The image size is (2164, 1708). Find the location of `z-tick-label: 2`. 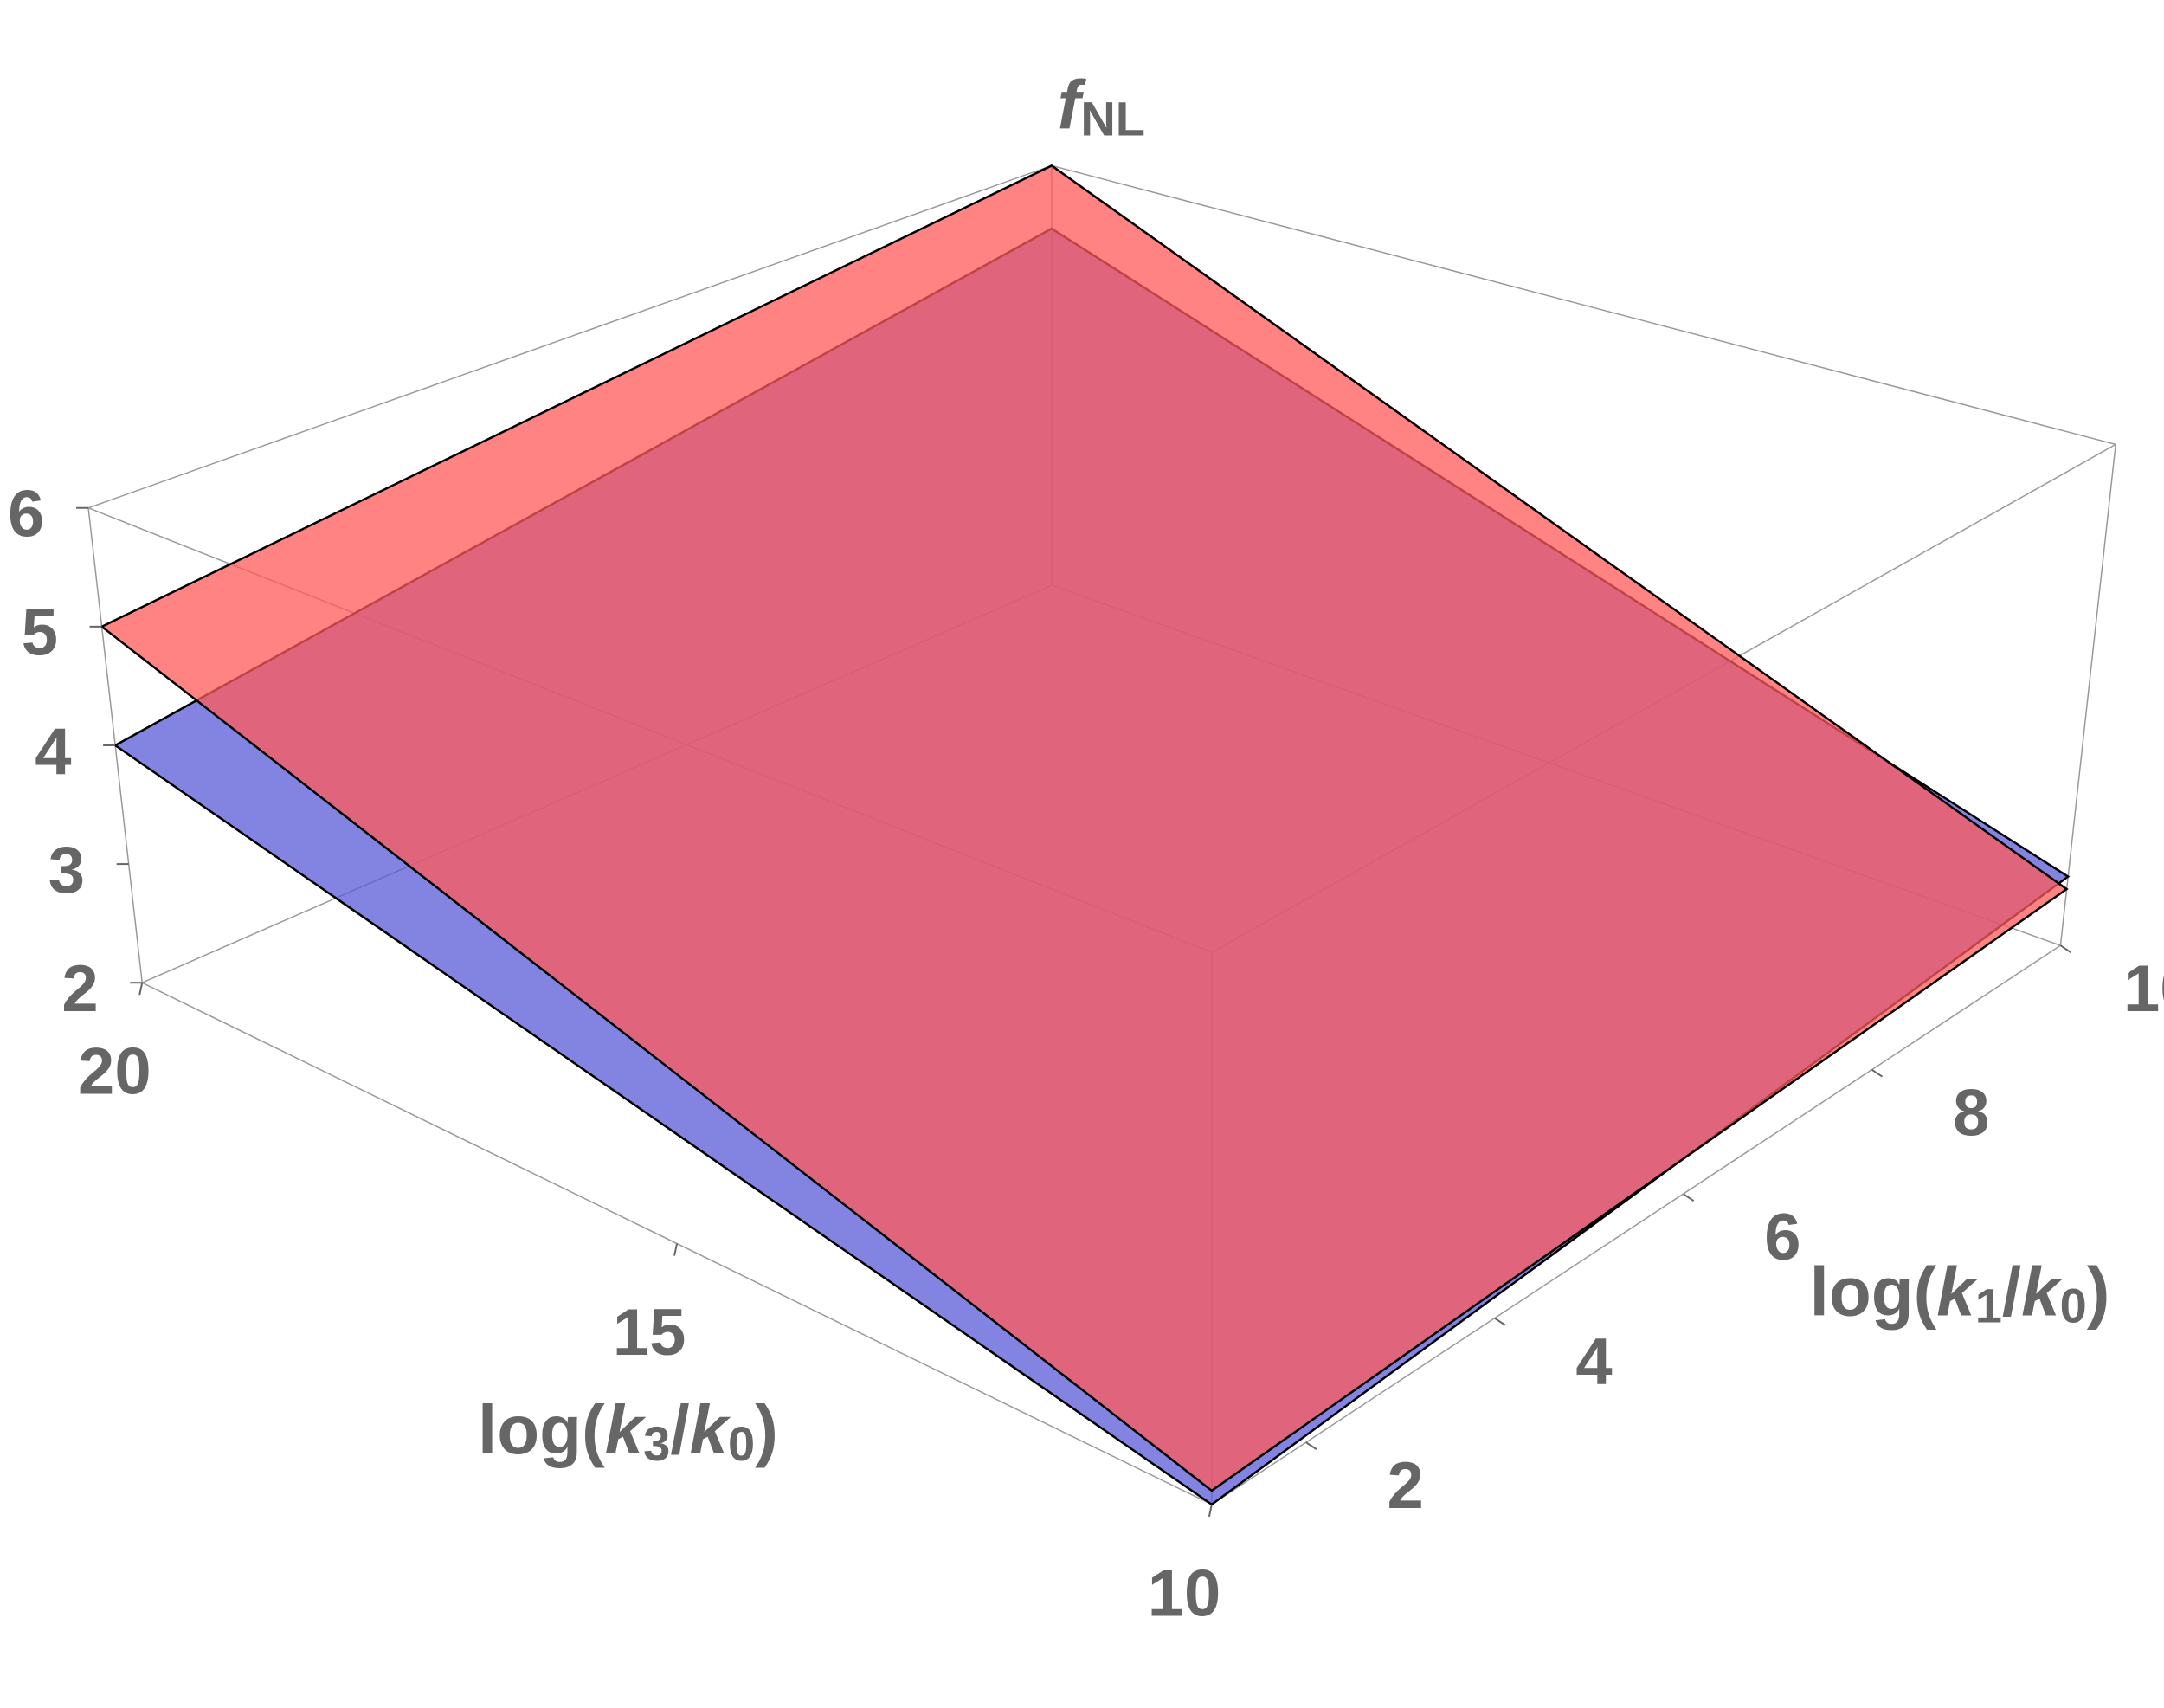

z-tick-label: 2 is located at coordinates (79, 989).